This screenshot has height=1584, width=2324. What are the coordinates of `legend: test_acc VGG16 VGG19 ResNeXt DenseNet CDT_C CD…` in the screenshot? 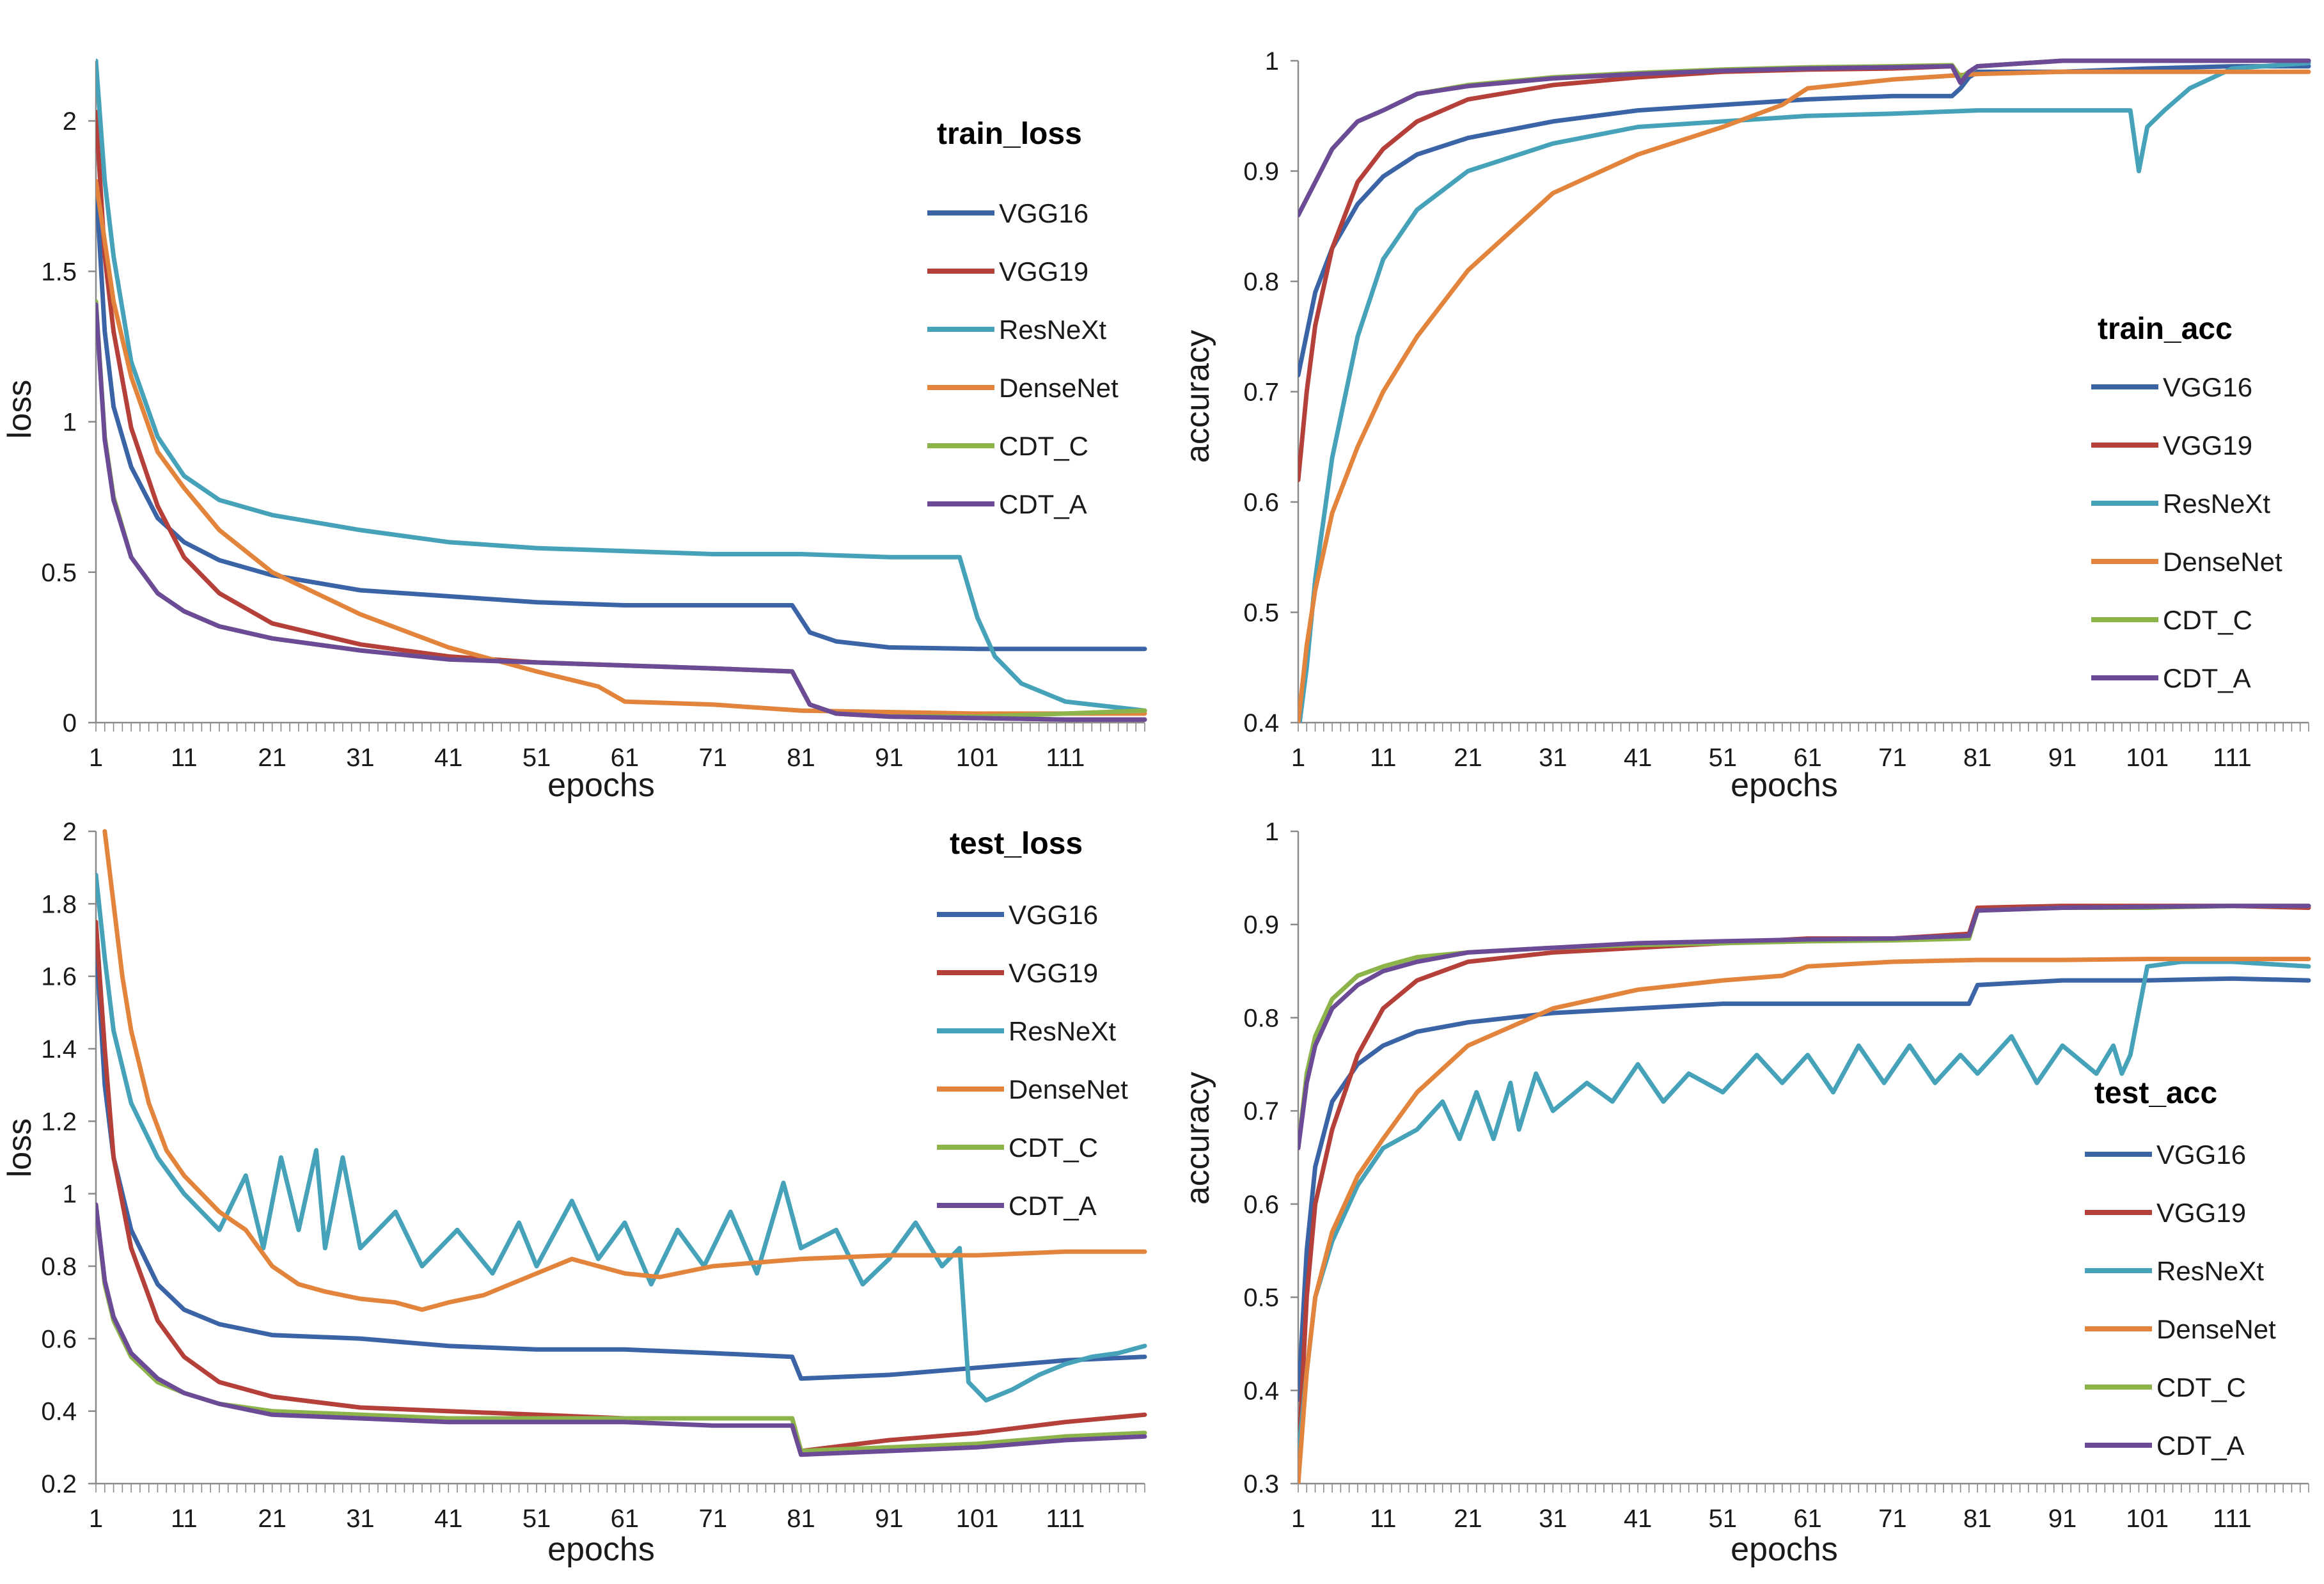 It's located at (2181, 1268).